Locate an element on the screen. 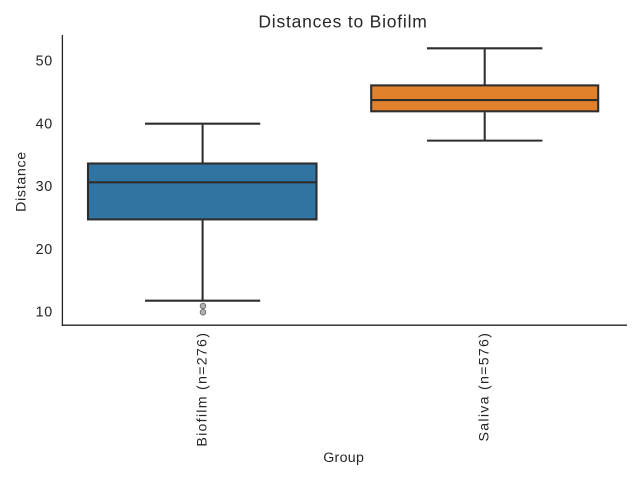 This screenshot has height=480, width=640. svg-text: 50 is located at coordinates (44, 62).